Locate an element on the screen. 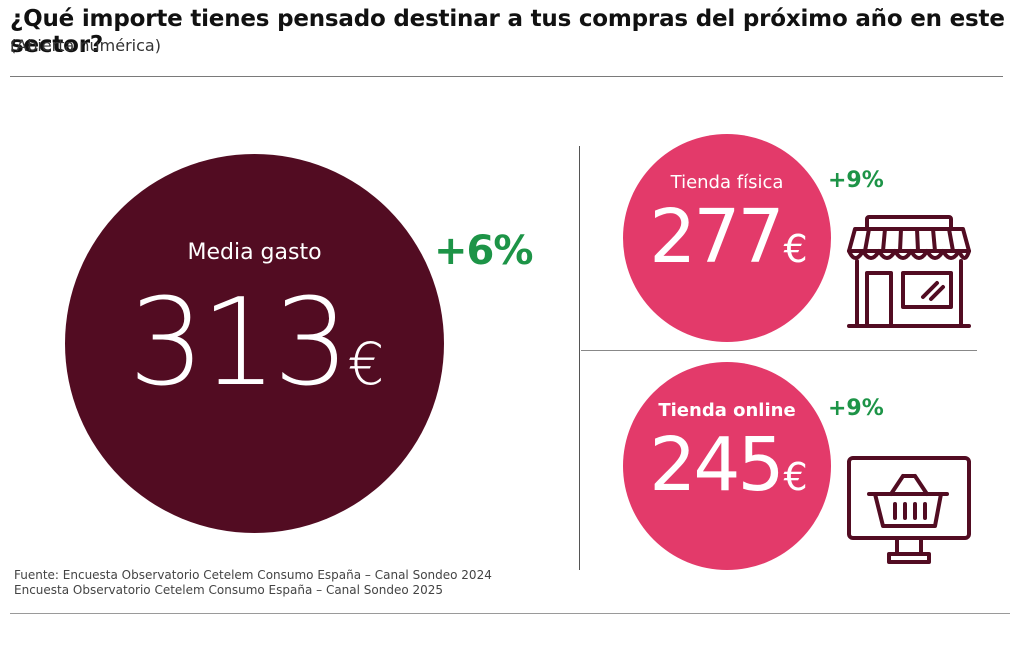  online-store-change: +9% is located at coordinates (856, 408).